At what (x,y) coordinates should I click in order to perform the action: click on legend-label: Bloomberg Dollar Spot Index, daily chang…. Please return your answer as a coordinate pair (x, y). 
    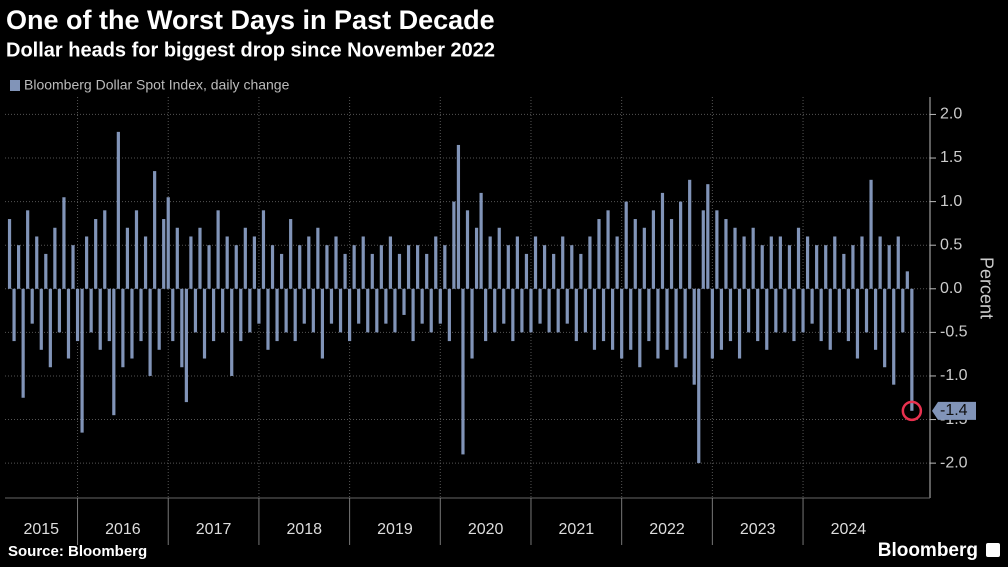
    Looking at the image, I should click on (157, 85).